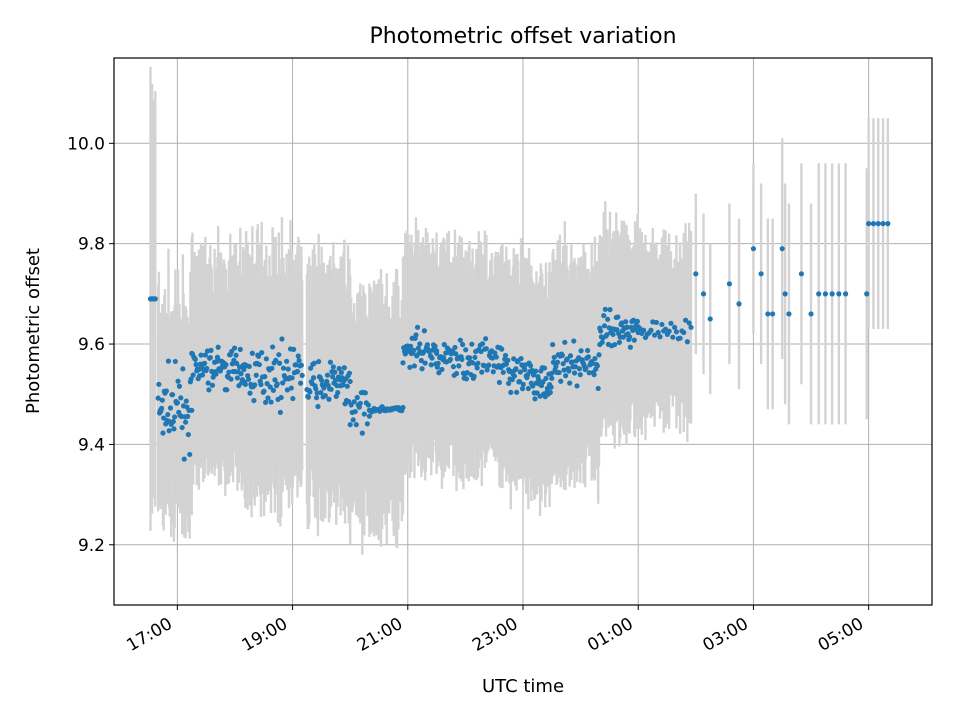 This screenshot has width=960, height=720. What do you see at coordinates (86, 144) in the screenshot?
I see `y-tick-label: 10.0` at bounding box center [86, 144].